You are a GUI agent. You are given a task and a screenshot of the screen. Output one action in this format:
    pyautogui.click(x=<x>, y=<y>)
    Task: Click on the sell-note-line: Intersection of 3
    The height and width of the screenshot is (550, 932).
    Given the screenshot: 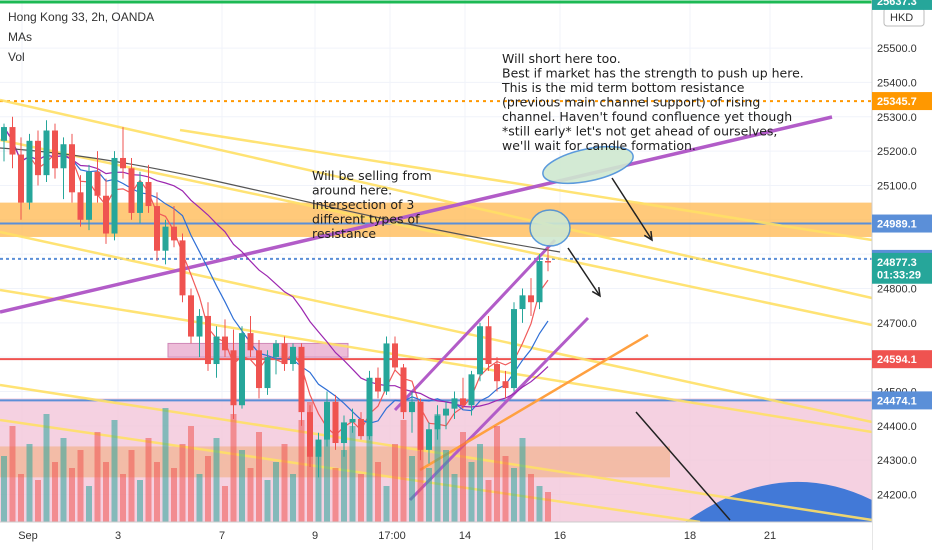 What is the action you would take?
    pyautogui.click(x=363, y=204)
    